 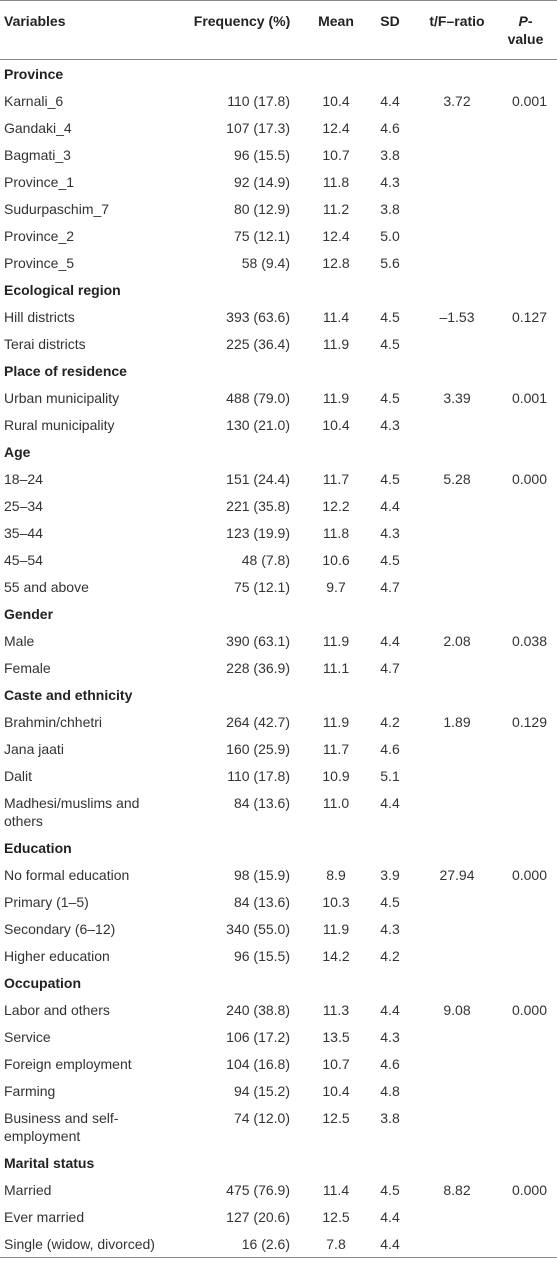 I want to click on cell: 96 (15.5), so click(x=261, y=955).